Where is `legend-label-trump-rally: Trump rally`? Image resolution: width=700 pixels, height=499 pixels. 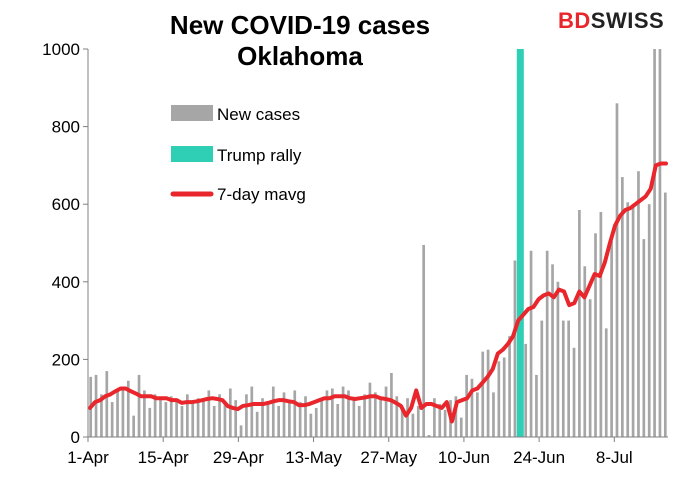 legend-label-trump-rally: Trump rally is located at coordinates (259, 155).